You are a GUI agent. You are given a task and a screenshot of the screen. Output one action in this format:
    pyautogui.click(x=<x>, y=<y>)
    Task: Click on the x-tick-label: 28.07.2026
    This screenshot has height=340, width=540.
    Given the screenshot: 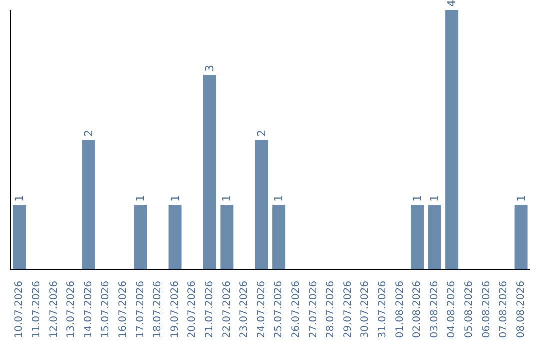 What is the action you would take?
    pyautogui.click(x=331, y=309)
    